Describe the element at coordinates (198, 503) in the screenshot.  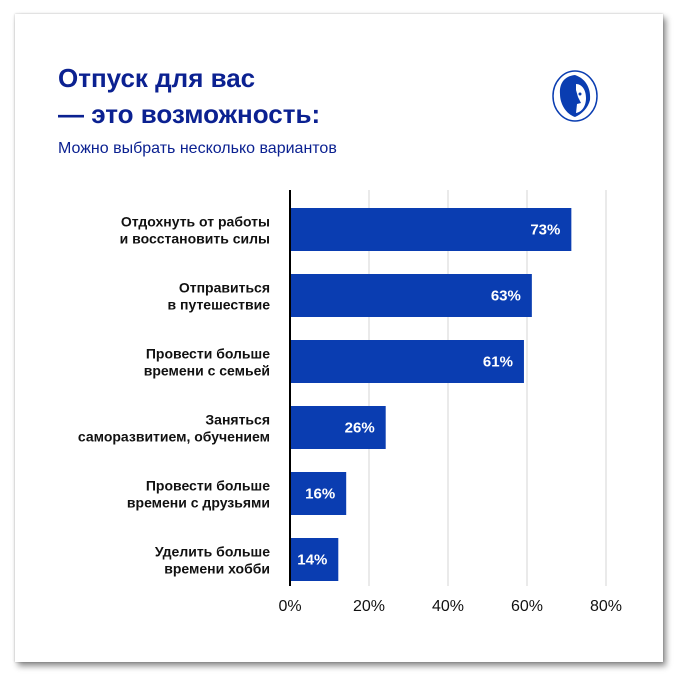
I see `category-label: времени с друзьями` at that location.